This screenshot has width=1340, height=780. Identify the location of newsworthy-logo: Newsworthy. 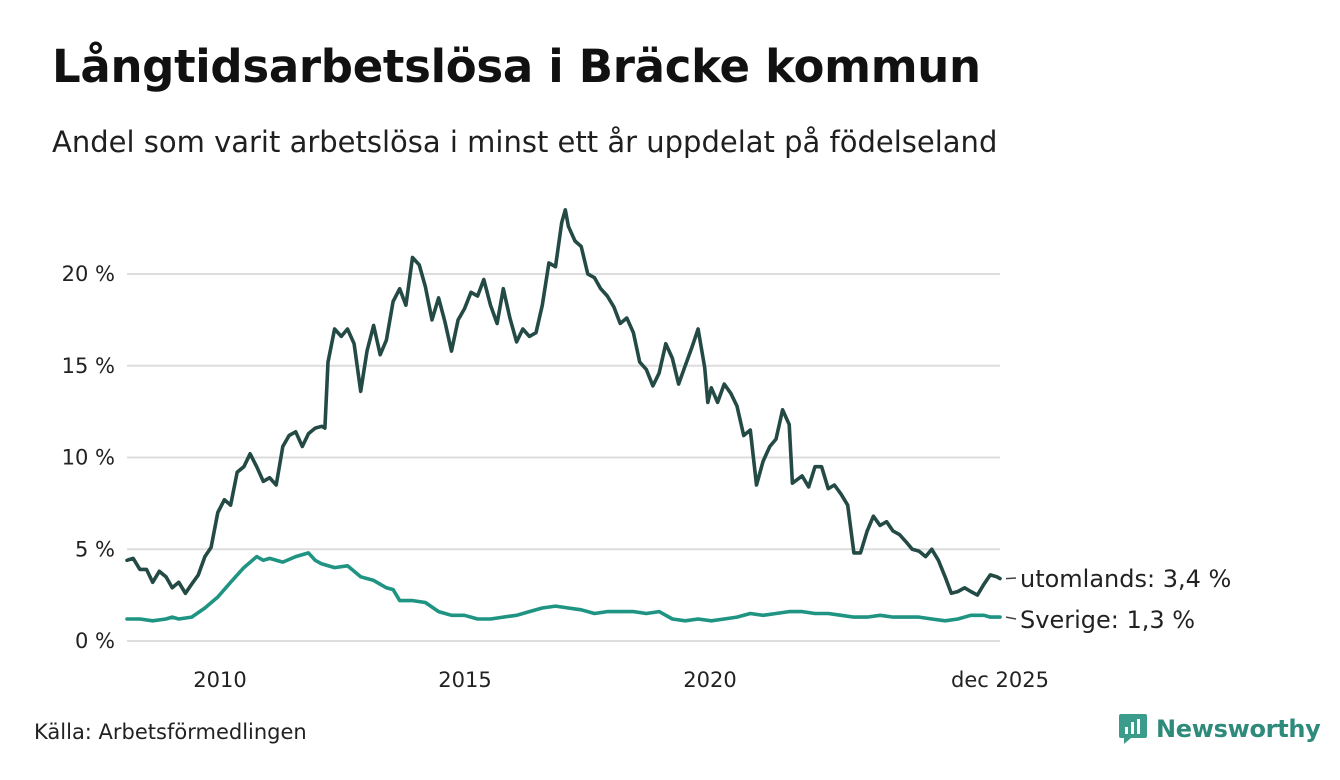
(1219, 729).